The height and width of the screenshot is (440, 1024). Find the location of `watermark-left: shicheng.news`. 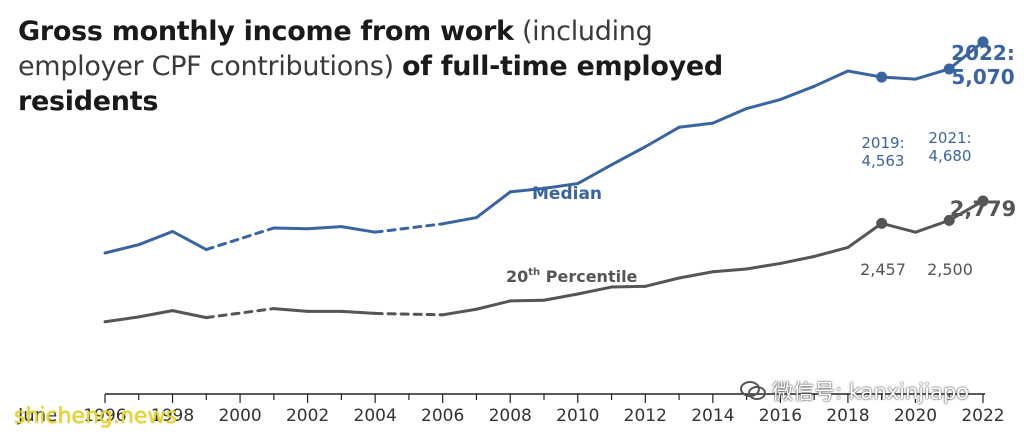

watermark-left: shicheng.news is located at coordinates (95, 416).